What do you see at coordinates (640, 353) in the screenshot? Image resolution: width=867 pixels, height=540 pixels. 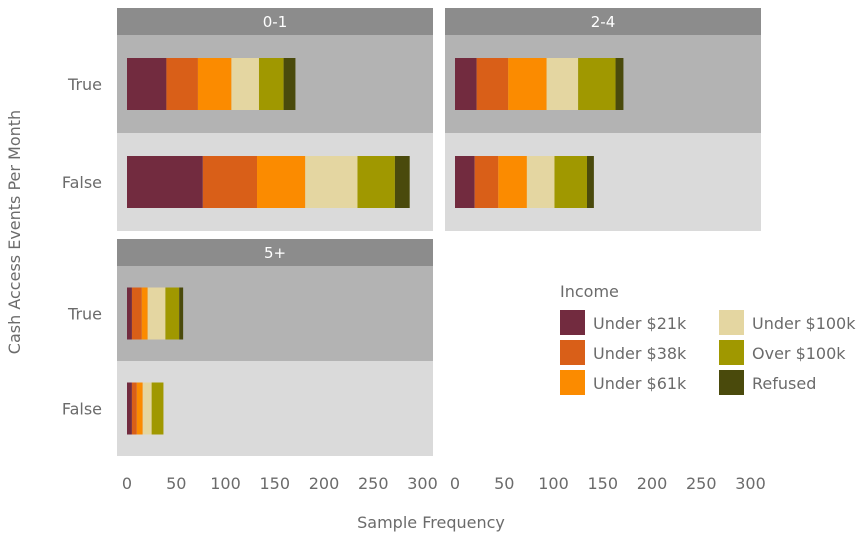 I see `legend-label: Under $38k` at bounding box center [640, 353].